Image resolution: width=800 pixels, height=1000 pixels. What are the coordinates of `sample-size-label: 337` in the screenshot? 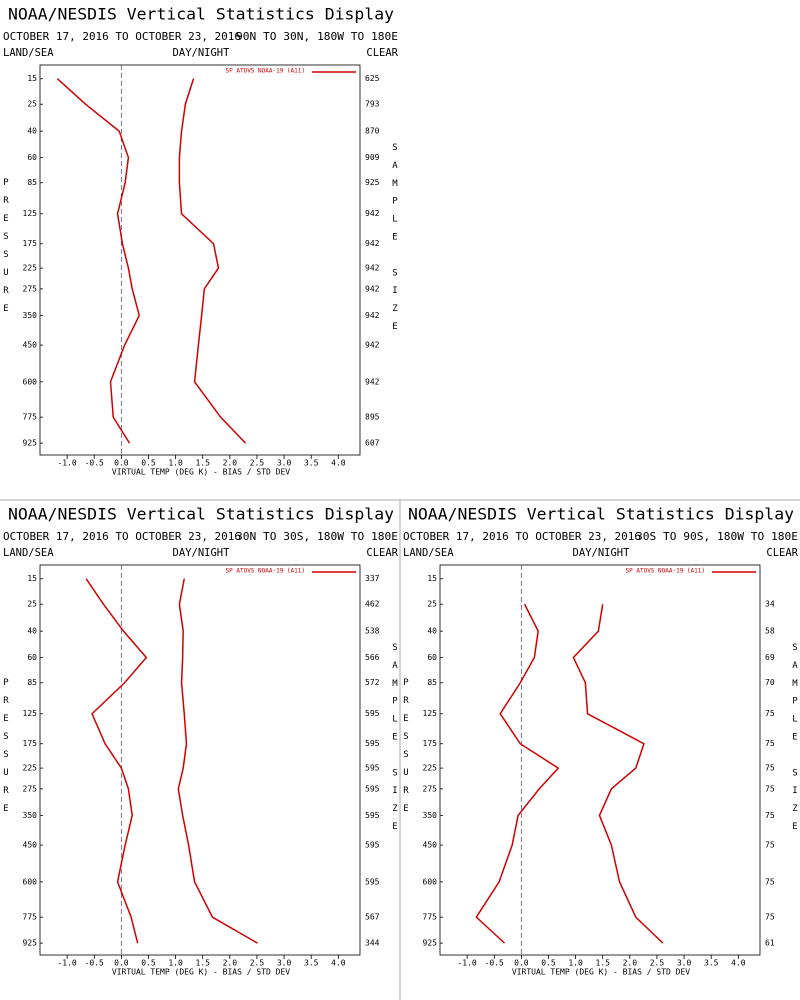 It's located at (372, 578).